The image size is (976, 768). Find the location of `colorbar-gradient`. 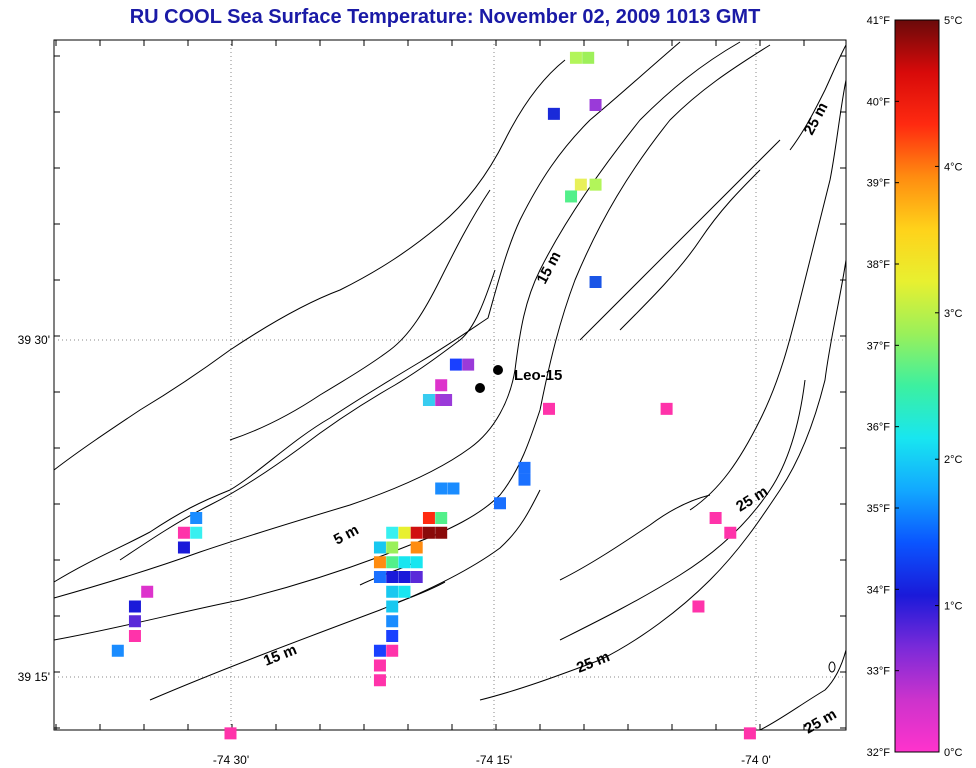

colorbar-gradient is located at coordinates (917, 386).